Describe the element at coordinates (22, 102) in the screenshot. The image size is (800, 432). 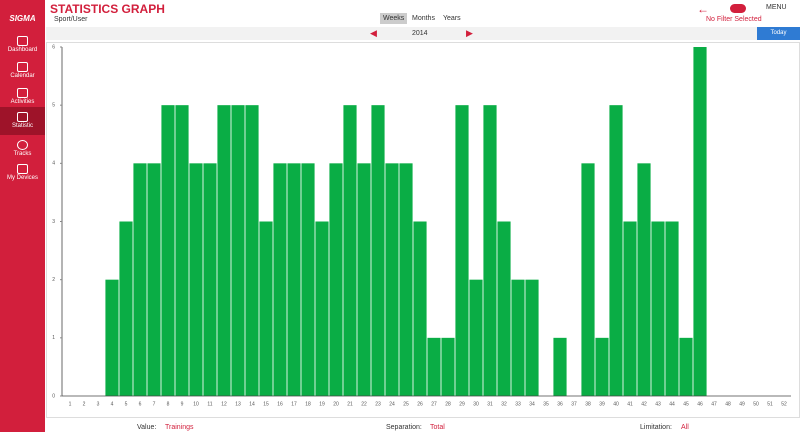
I see `nav-label: Activities` at that location.